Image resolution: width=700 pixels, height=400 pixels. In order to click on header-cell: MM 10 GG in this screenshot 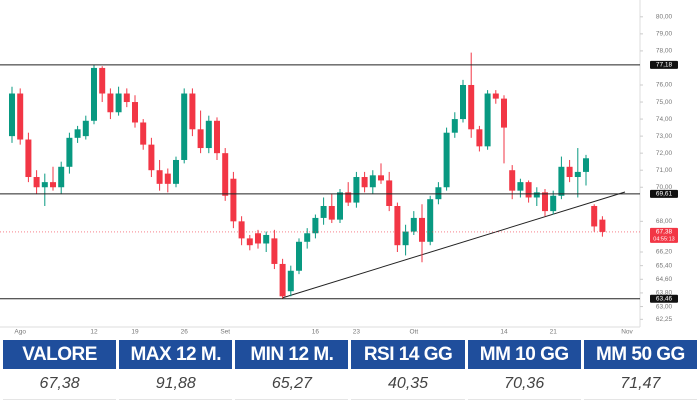, I will do `click(524, 354)`.